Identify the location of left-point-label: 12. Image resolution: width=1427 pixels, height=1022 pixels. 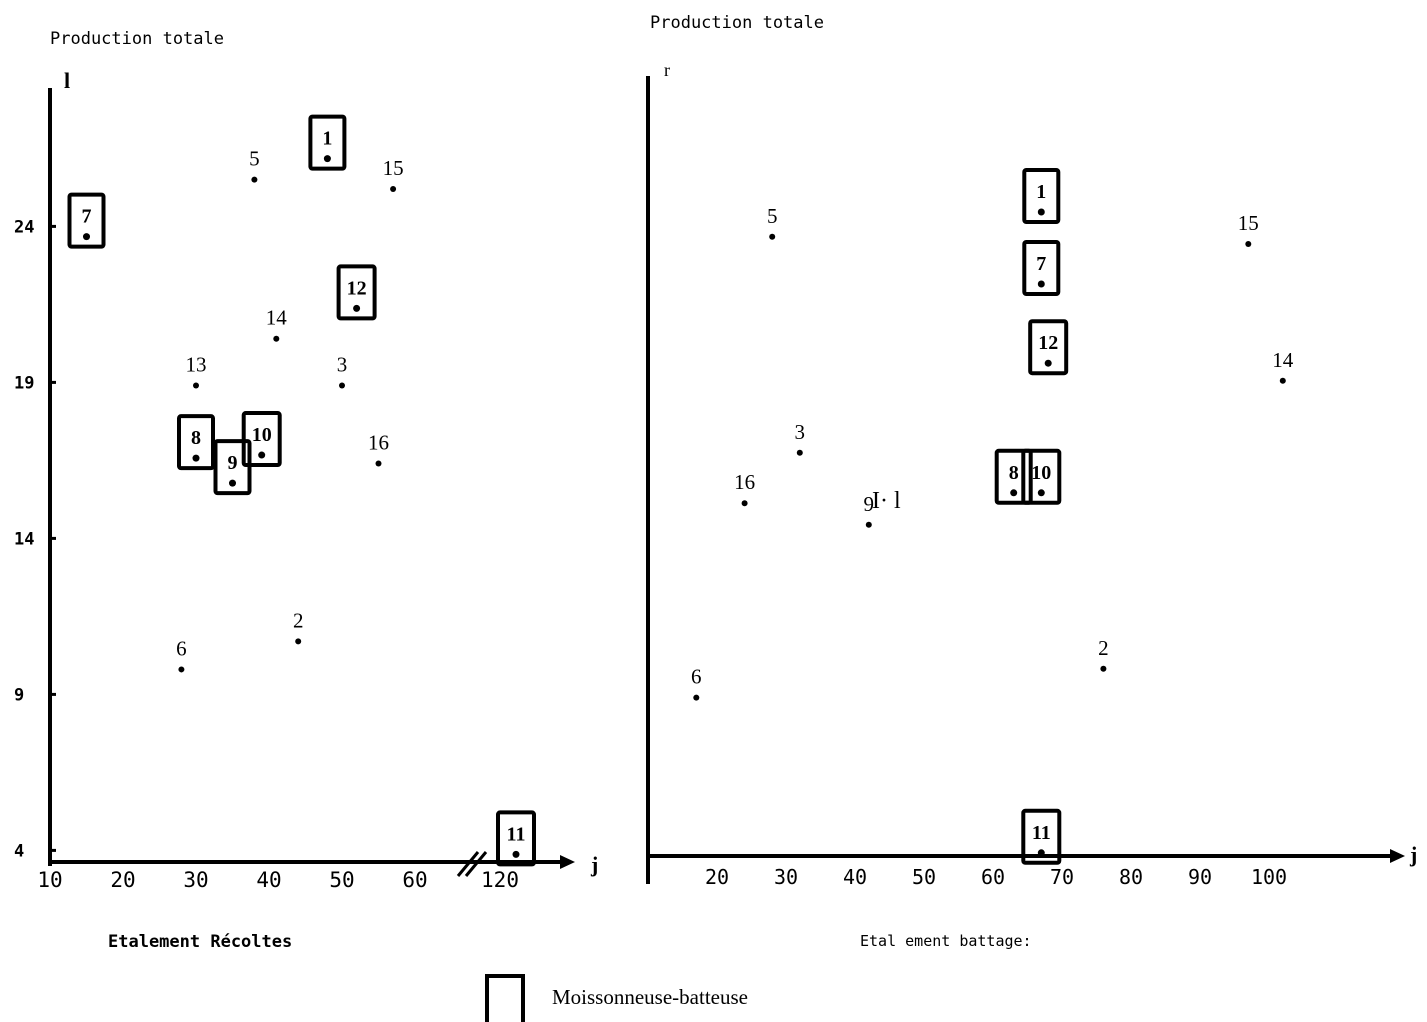
(357, 288).